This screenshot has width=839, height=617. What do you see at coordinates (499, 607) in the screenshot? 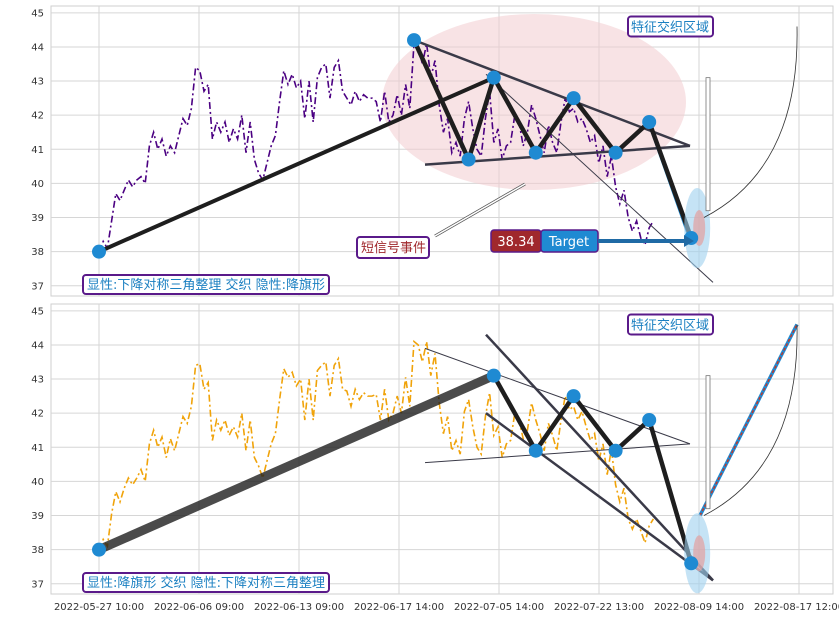
I see `x-tick-label: 2022-07-05 14:00` at bounding box center [499, 607].